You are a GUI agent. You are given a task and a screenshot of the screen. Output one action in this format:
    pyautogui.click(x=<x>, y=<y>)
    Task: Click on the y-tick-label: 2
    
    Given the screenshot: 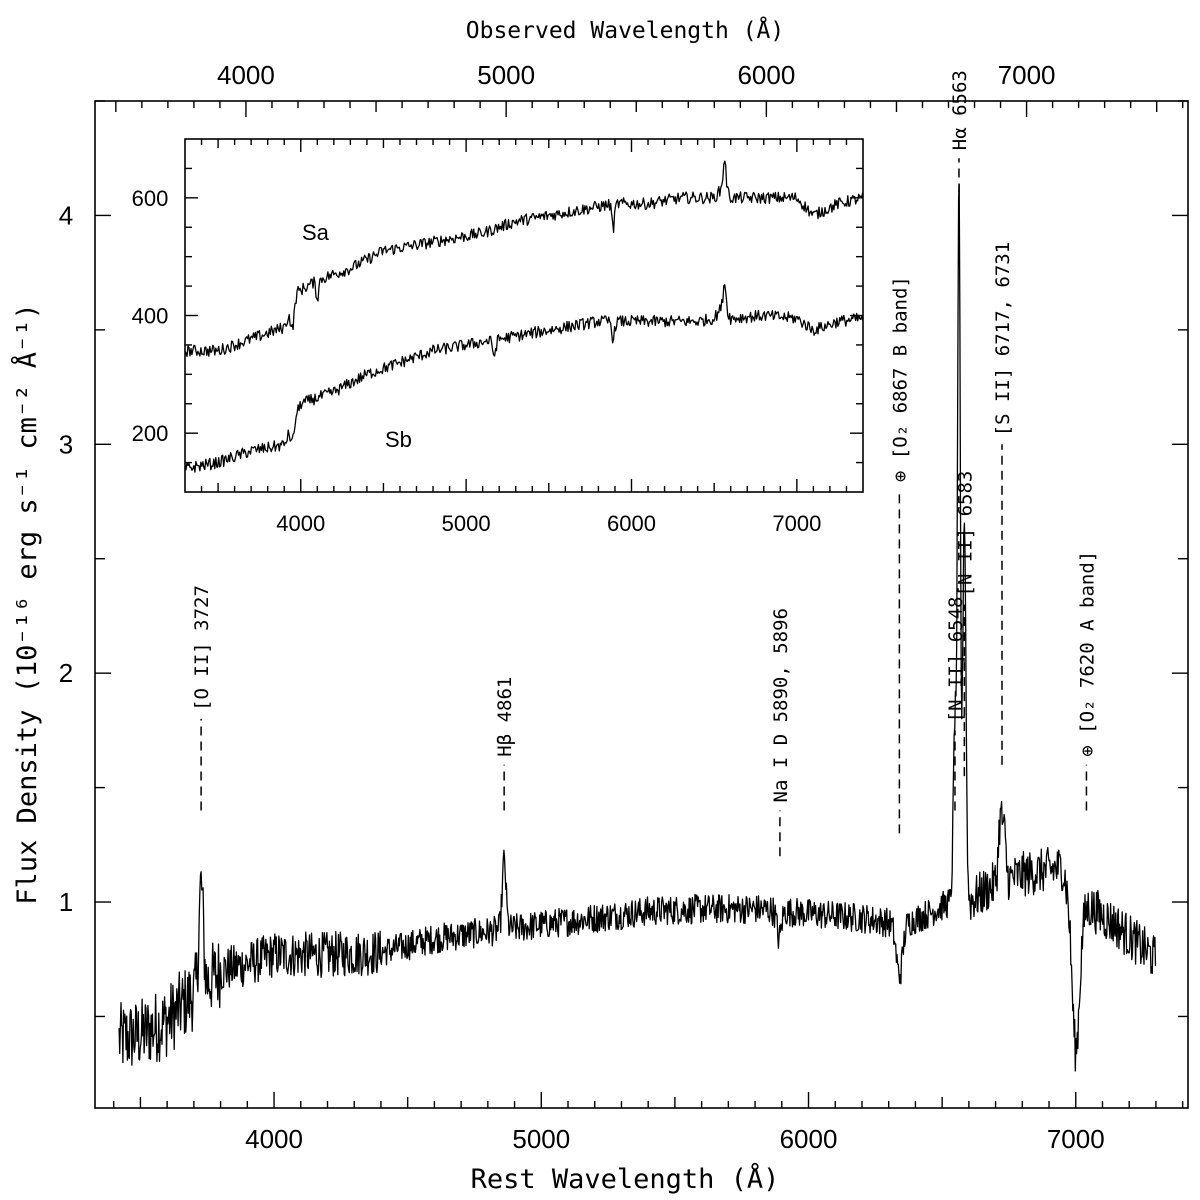 What is the action you would take?
    pyautogui.click(x=66, y=673)
    